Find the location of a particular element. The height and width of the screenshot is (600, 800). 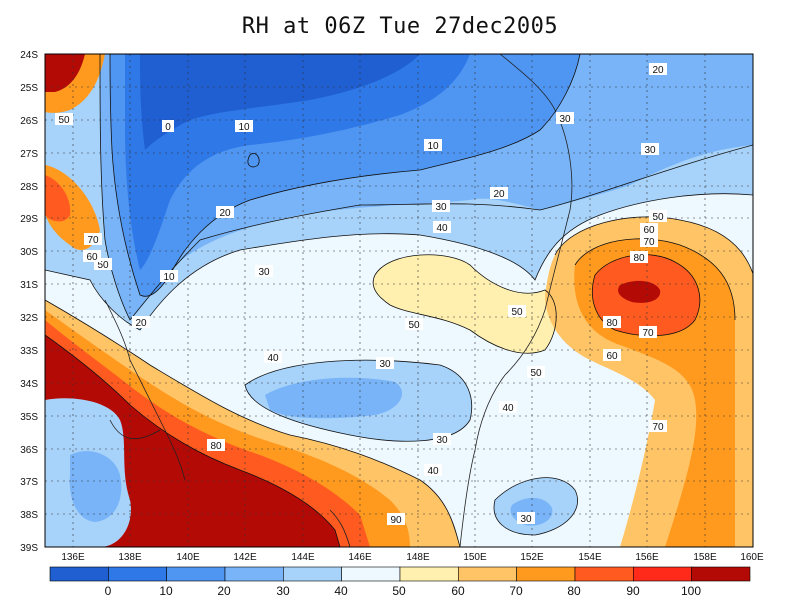

colorbar-label: 90 is located at coordinates (633, 591).